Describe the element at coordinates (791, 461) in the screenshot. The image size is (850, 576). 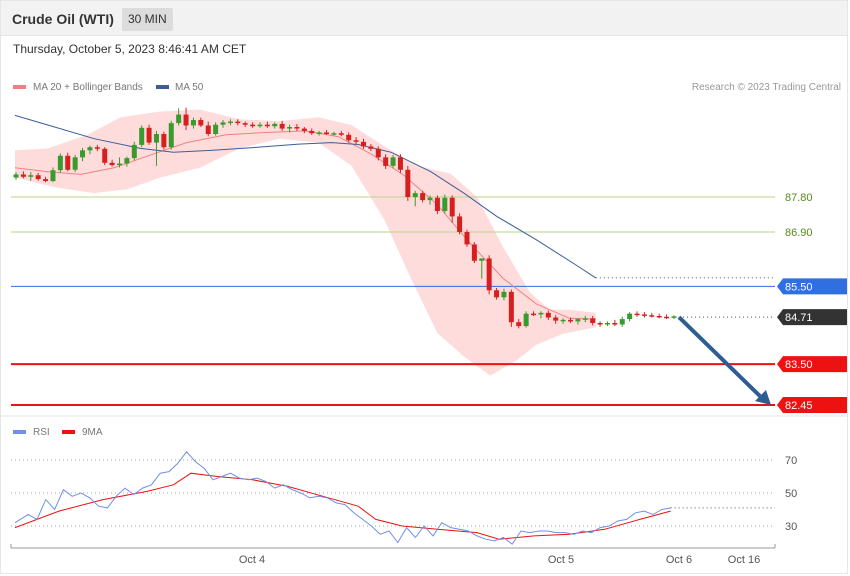
I see `rsi-tick-70: 70` at that location.